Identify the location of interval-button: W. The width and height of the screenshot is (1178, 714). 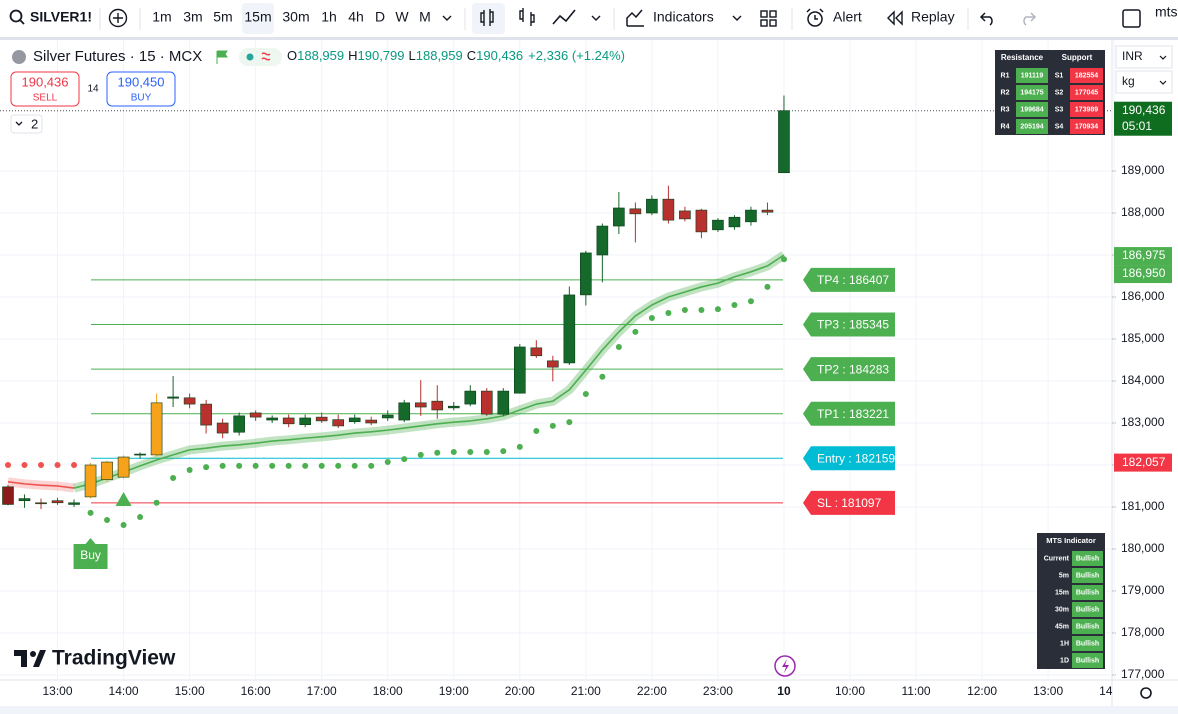
(402, 17).